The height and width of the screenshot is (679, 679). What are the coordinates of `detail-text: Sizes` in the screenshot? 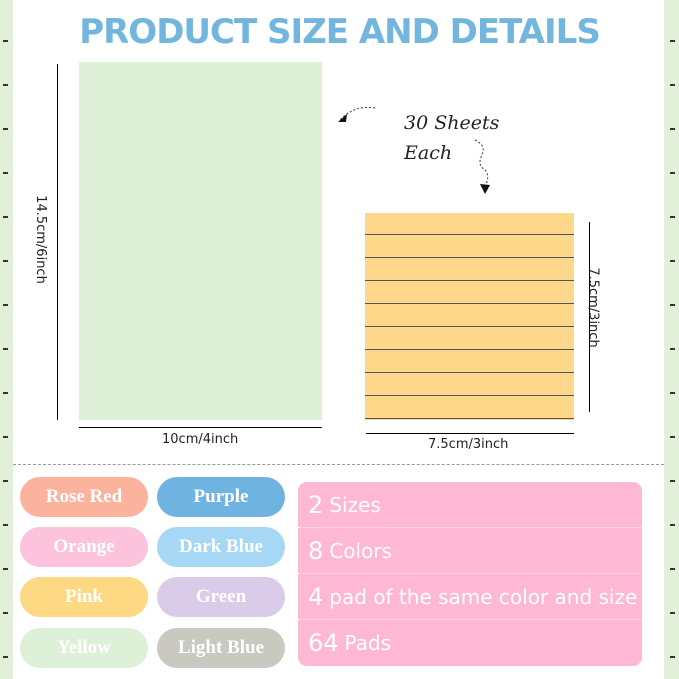 It's located at (355, 504).